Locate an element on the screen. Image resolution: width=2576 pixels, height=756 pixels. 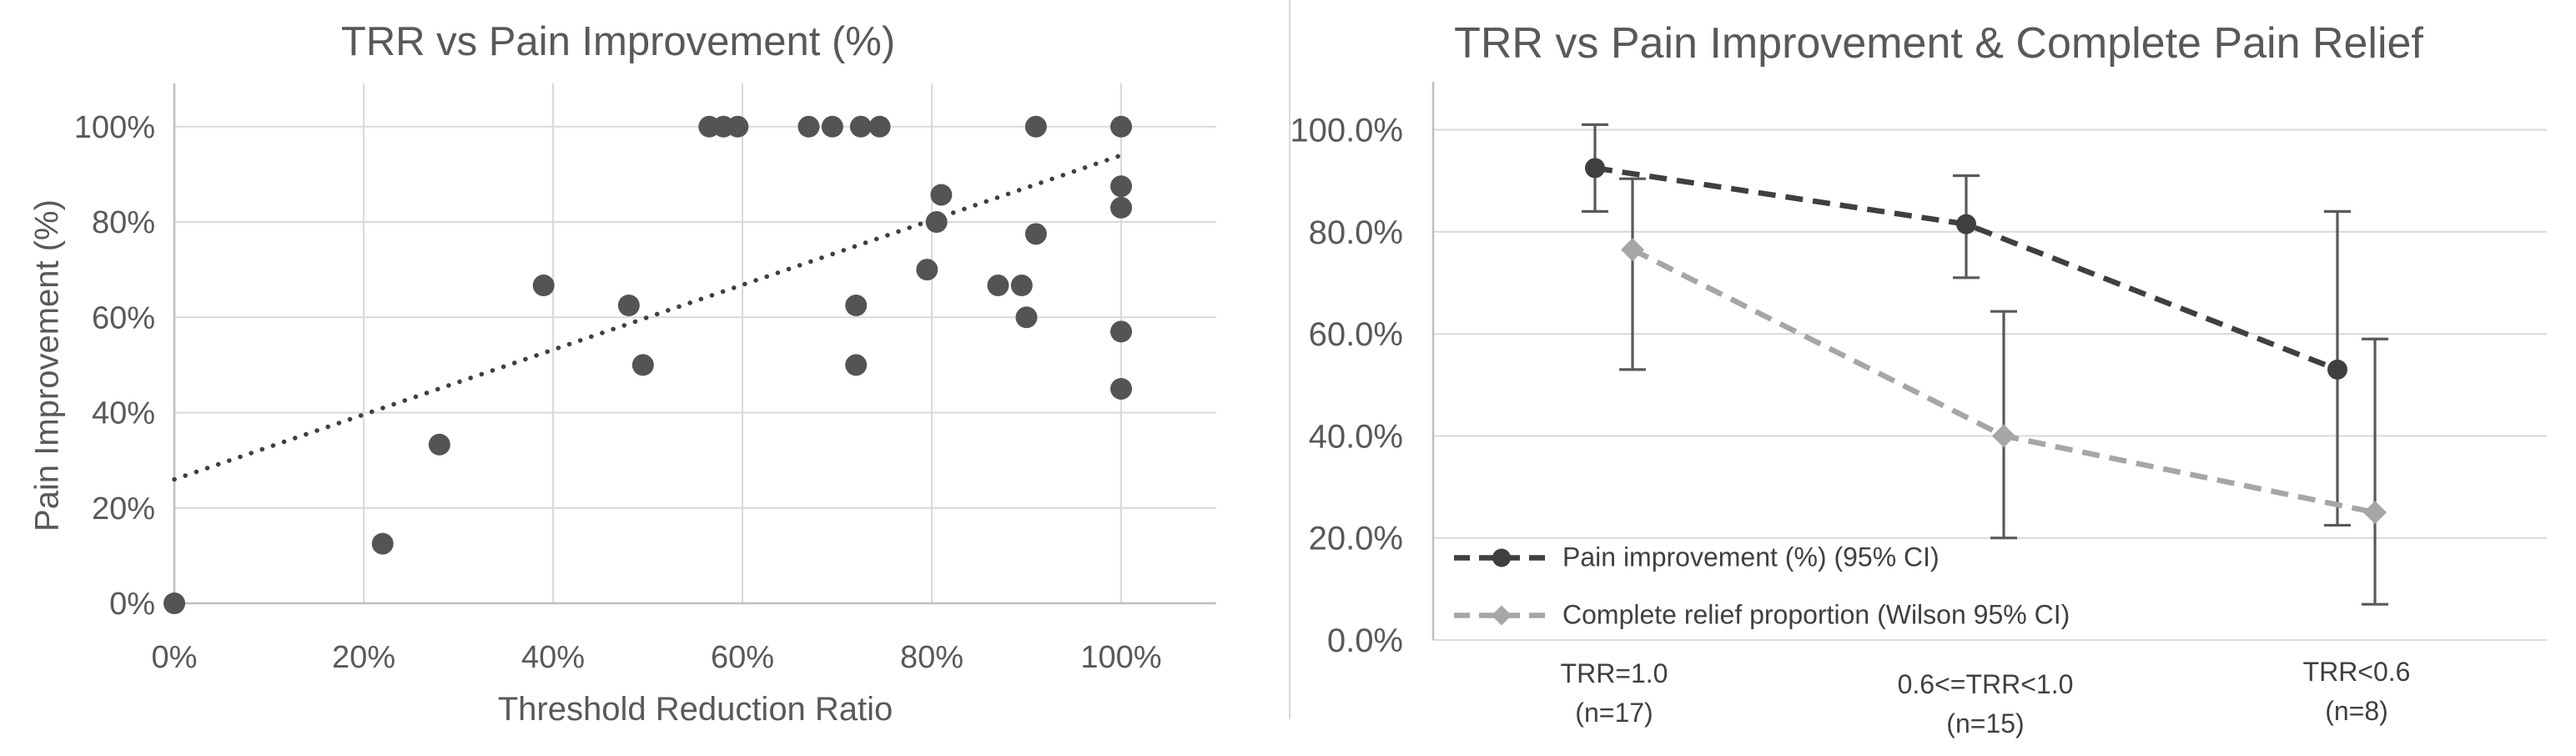
scatter-x-axis-title: Threshold Reduction Ratio is located at coordinates (695, 709).